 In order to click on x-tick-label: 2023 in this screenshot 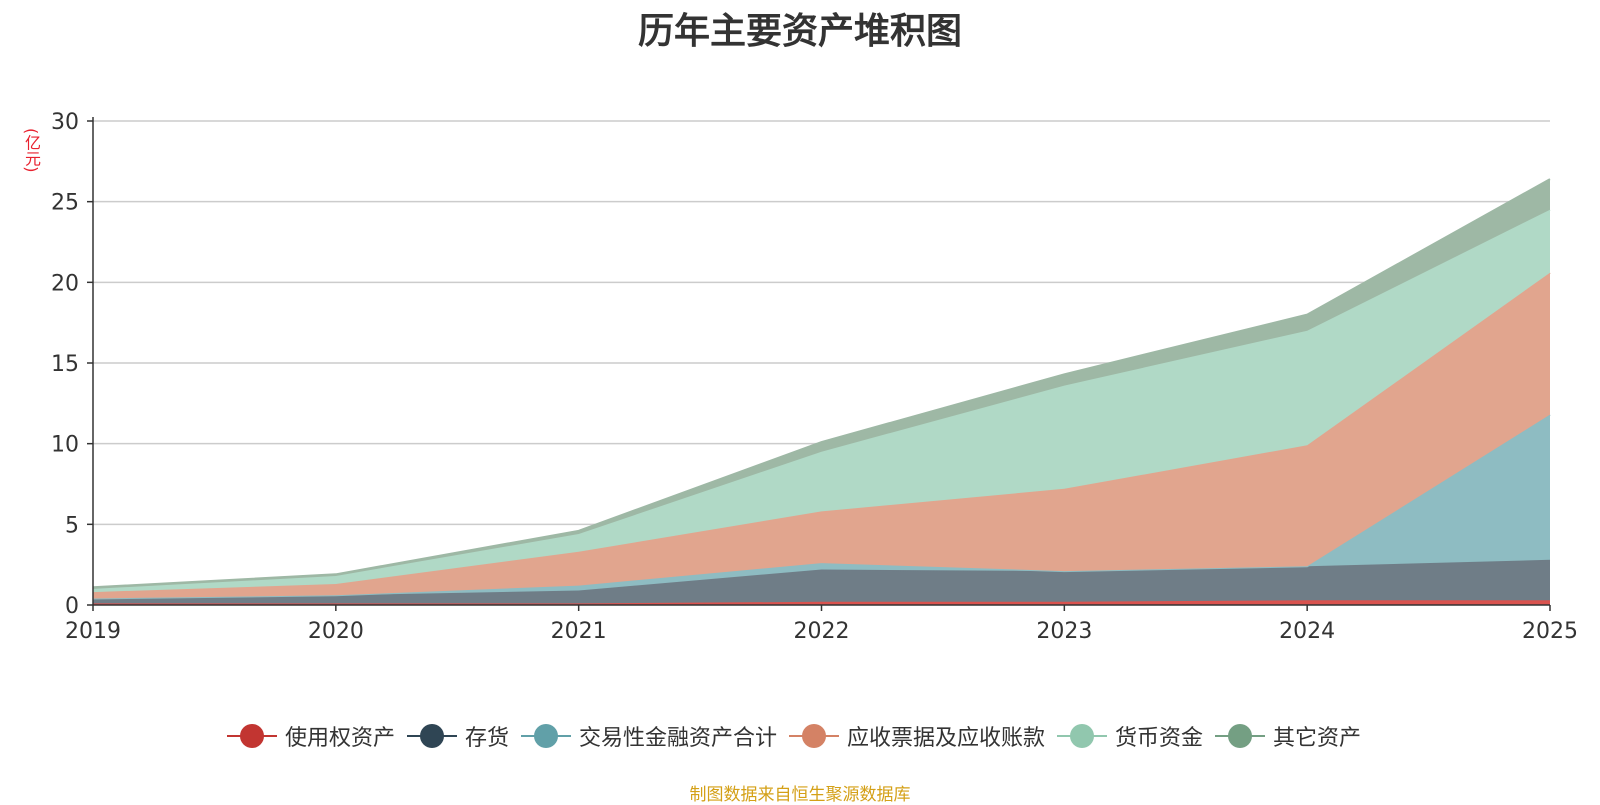, I will do `click(1064, 631)`.